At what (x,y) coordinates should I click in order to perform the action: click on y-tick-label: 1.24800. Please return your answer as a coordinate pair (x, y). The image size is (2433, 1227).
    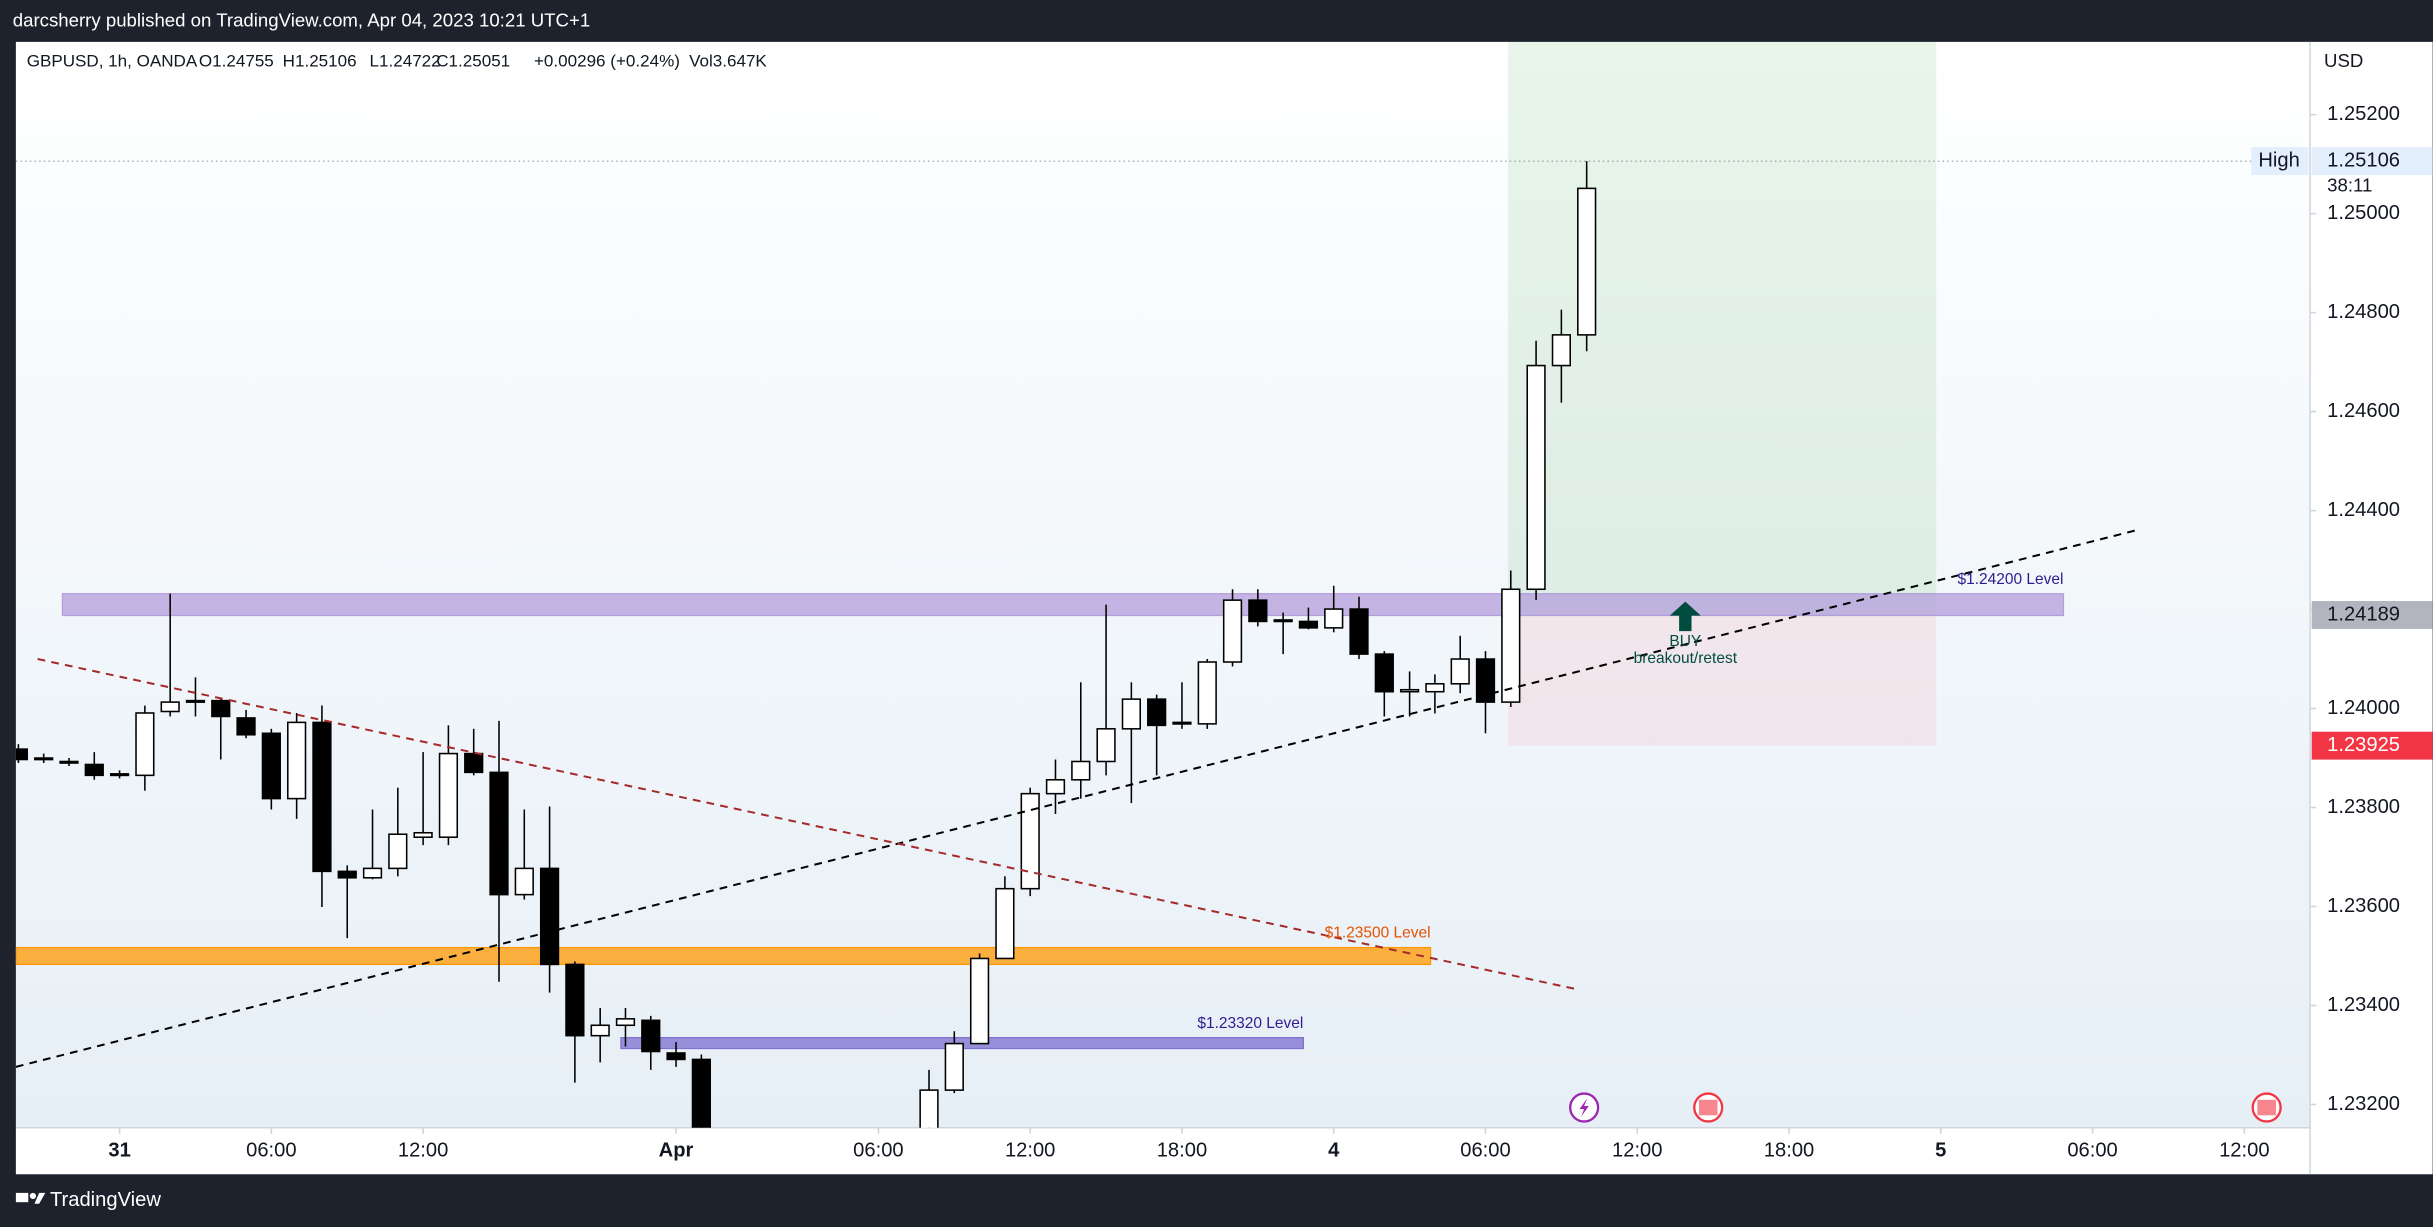
    Looking at the image, I should click on (2363, 312).